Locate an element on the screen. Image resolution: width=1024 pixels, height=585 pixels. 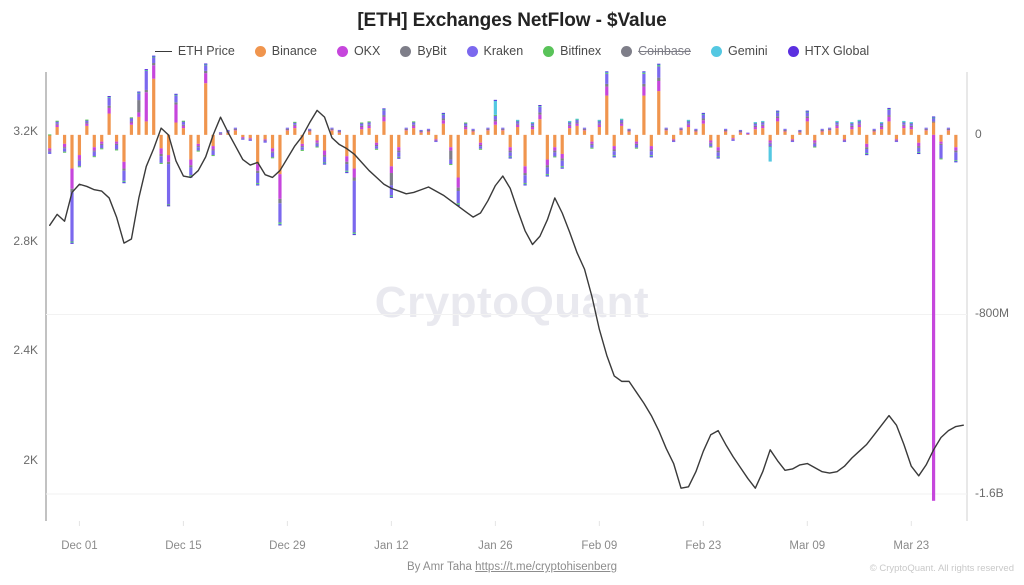
credit-author: By Amr Taha is located at coordinates (441, 567).